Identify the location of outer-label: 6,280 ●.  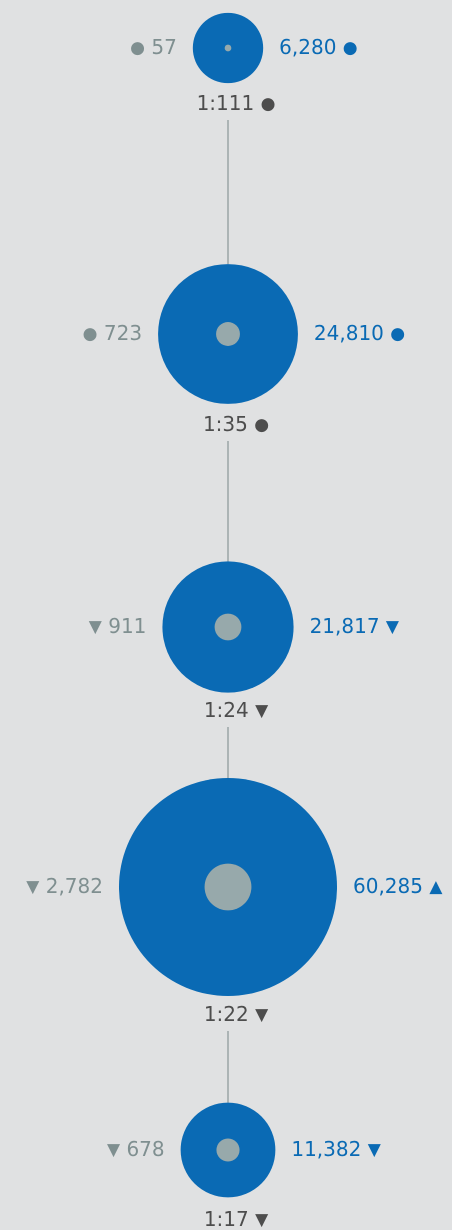
(318, 47).